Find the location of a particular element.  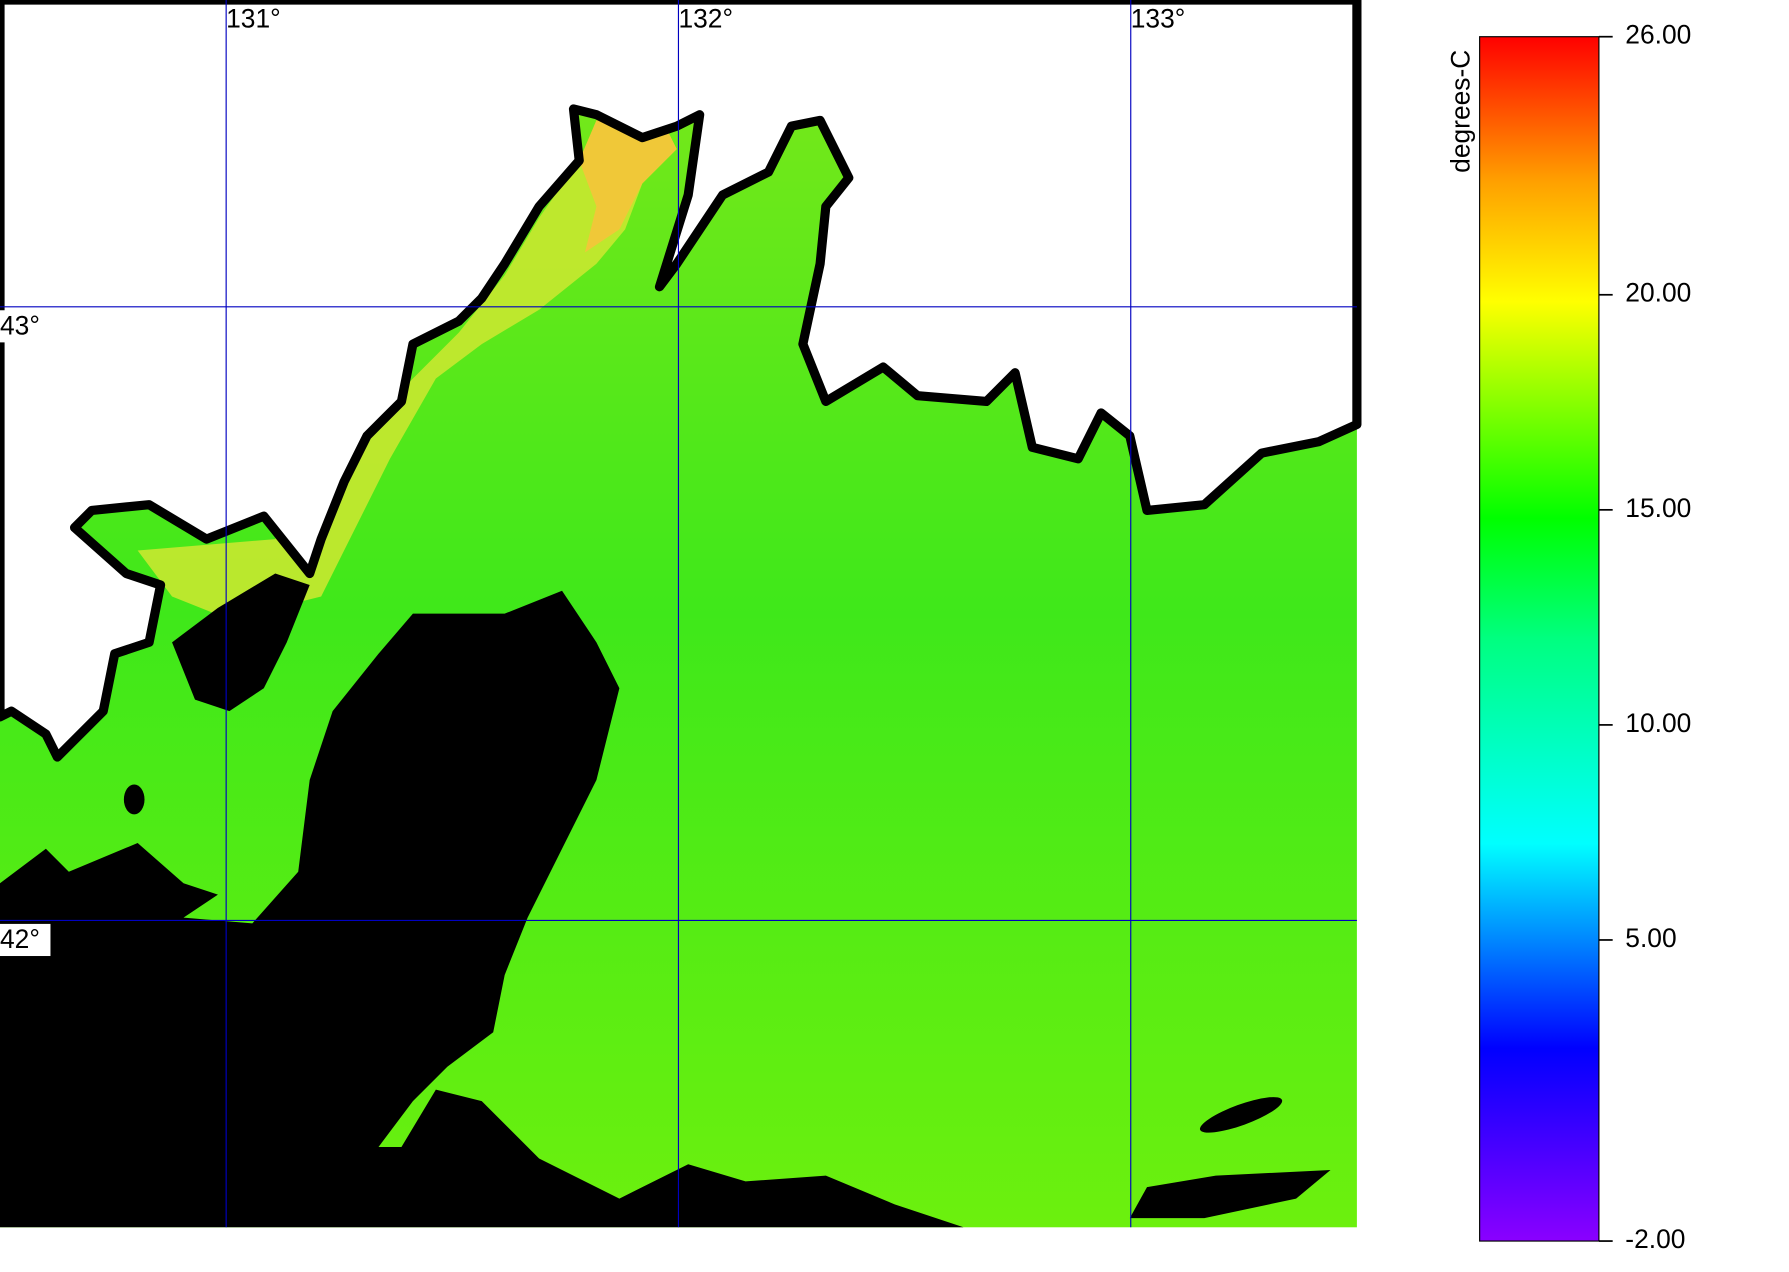

colorbar-tick-label: 5.00 is located at coordinates (1650, 938).